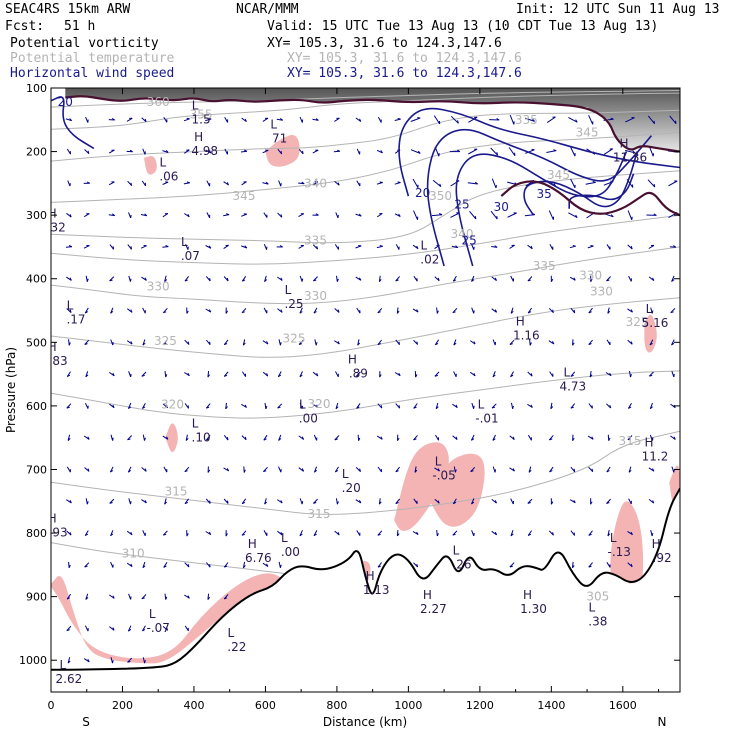 This screenshot has height=740, width=740. What do you see at coordinates (58, 221) in the screenshot?
I see `pv-extremum-2: H32` at bounding box center [58, 221].